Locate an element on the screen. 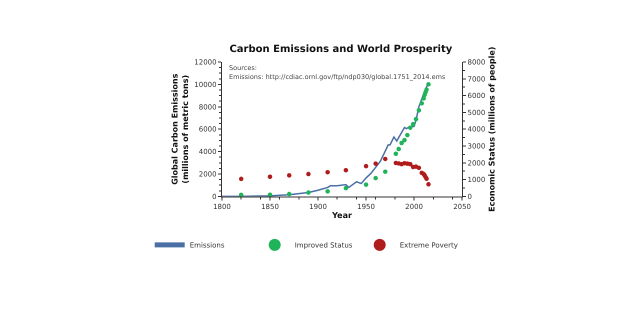 This screenshot has width=640, height=320. chart-title: Carbon Emissions and World Prosperity is located at coordinates (341, 49).